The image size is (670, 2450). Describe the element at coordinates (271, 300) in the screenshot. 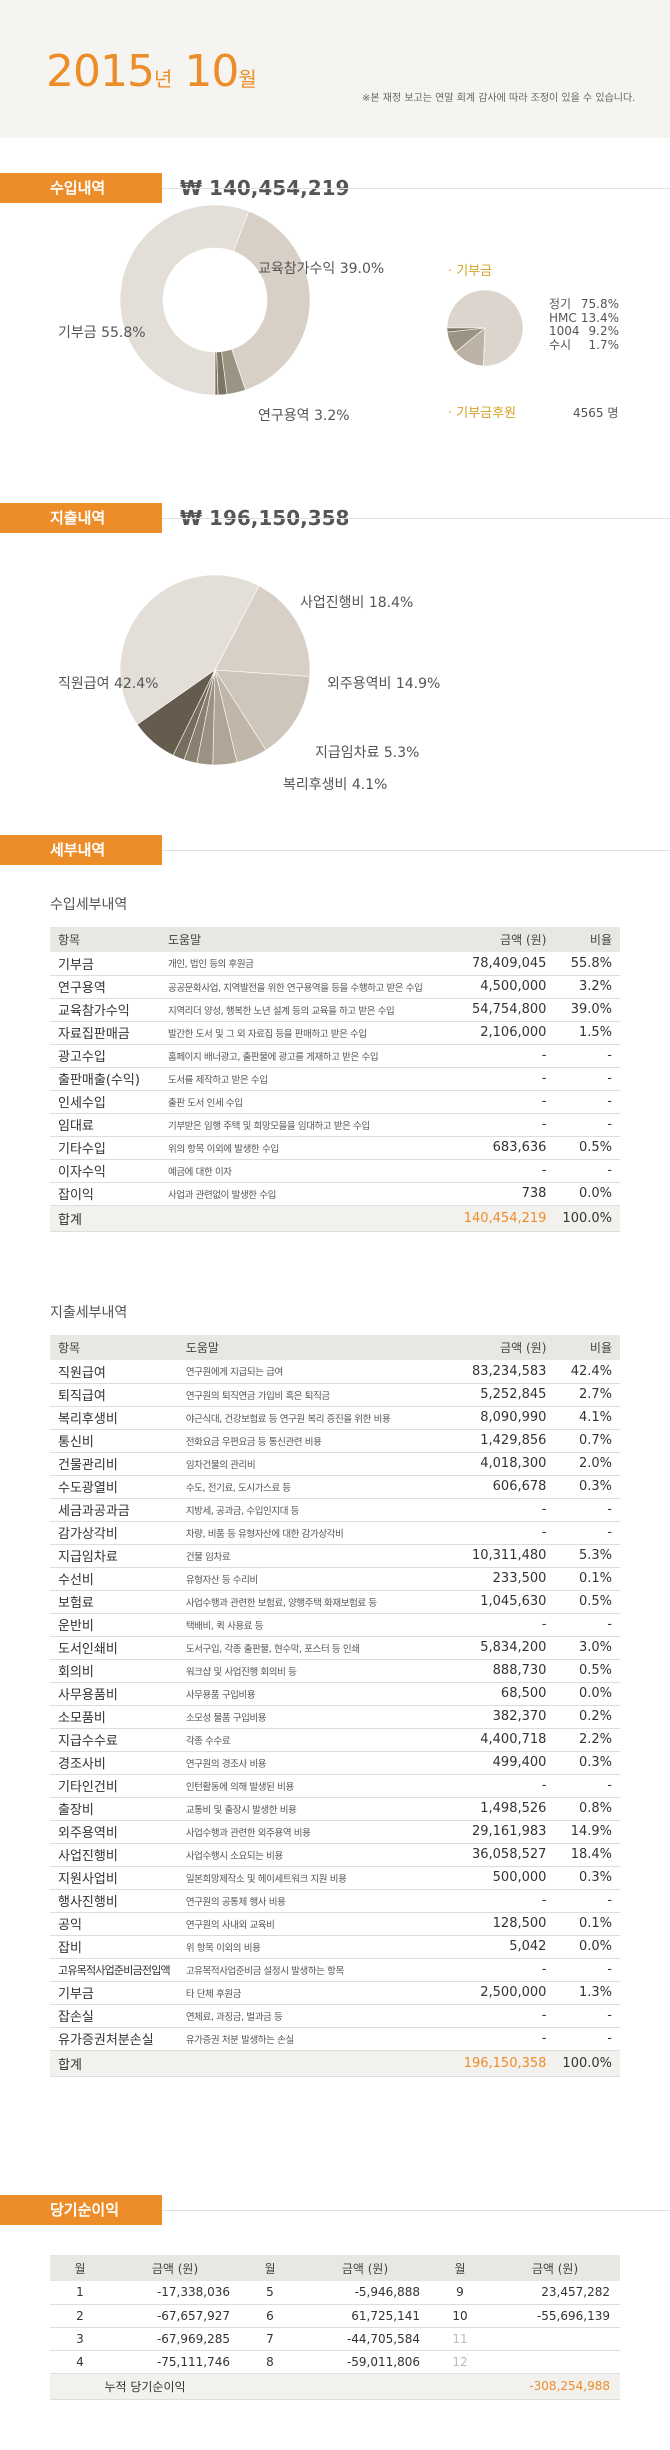

I see `pie-slice-교육참가수익` at that location.